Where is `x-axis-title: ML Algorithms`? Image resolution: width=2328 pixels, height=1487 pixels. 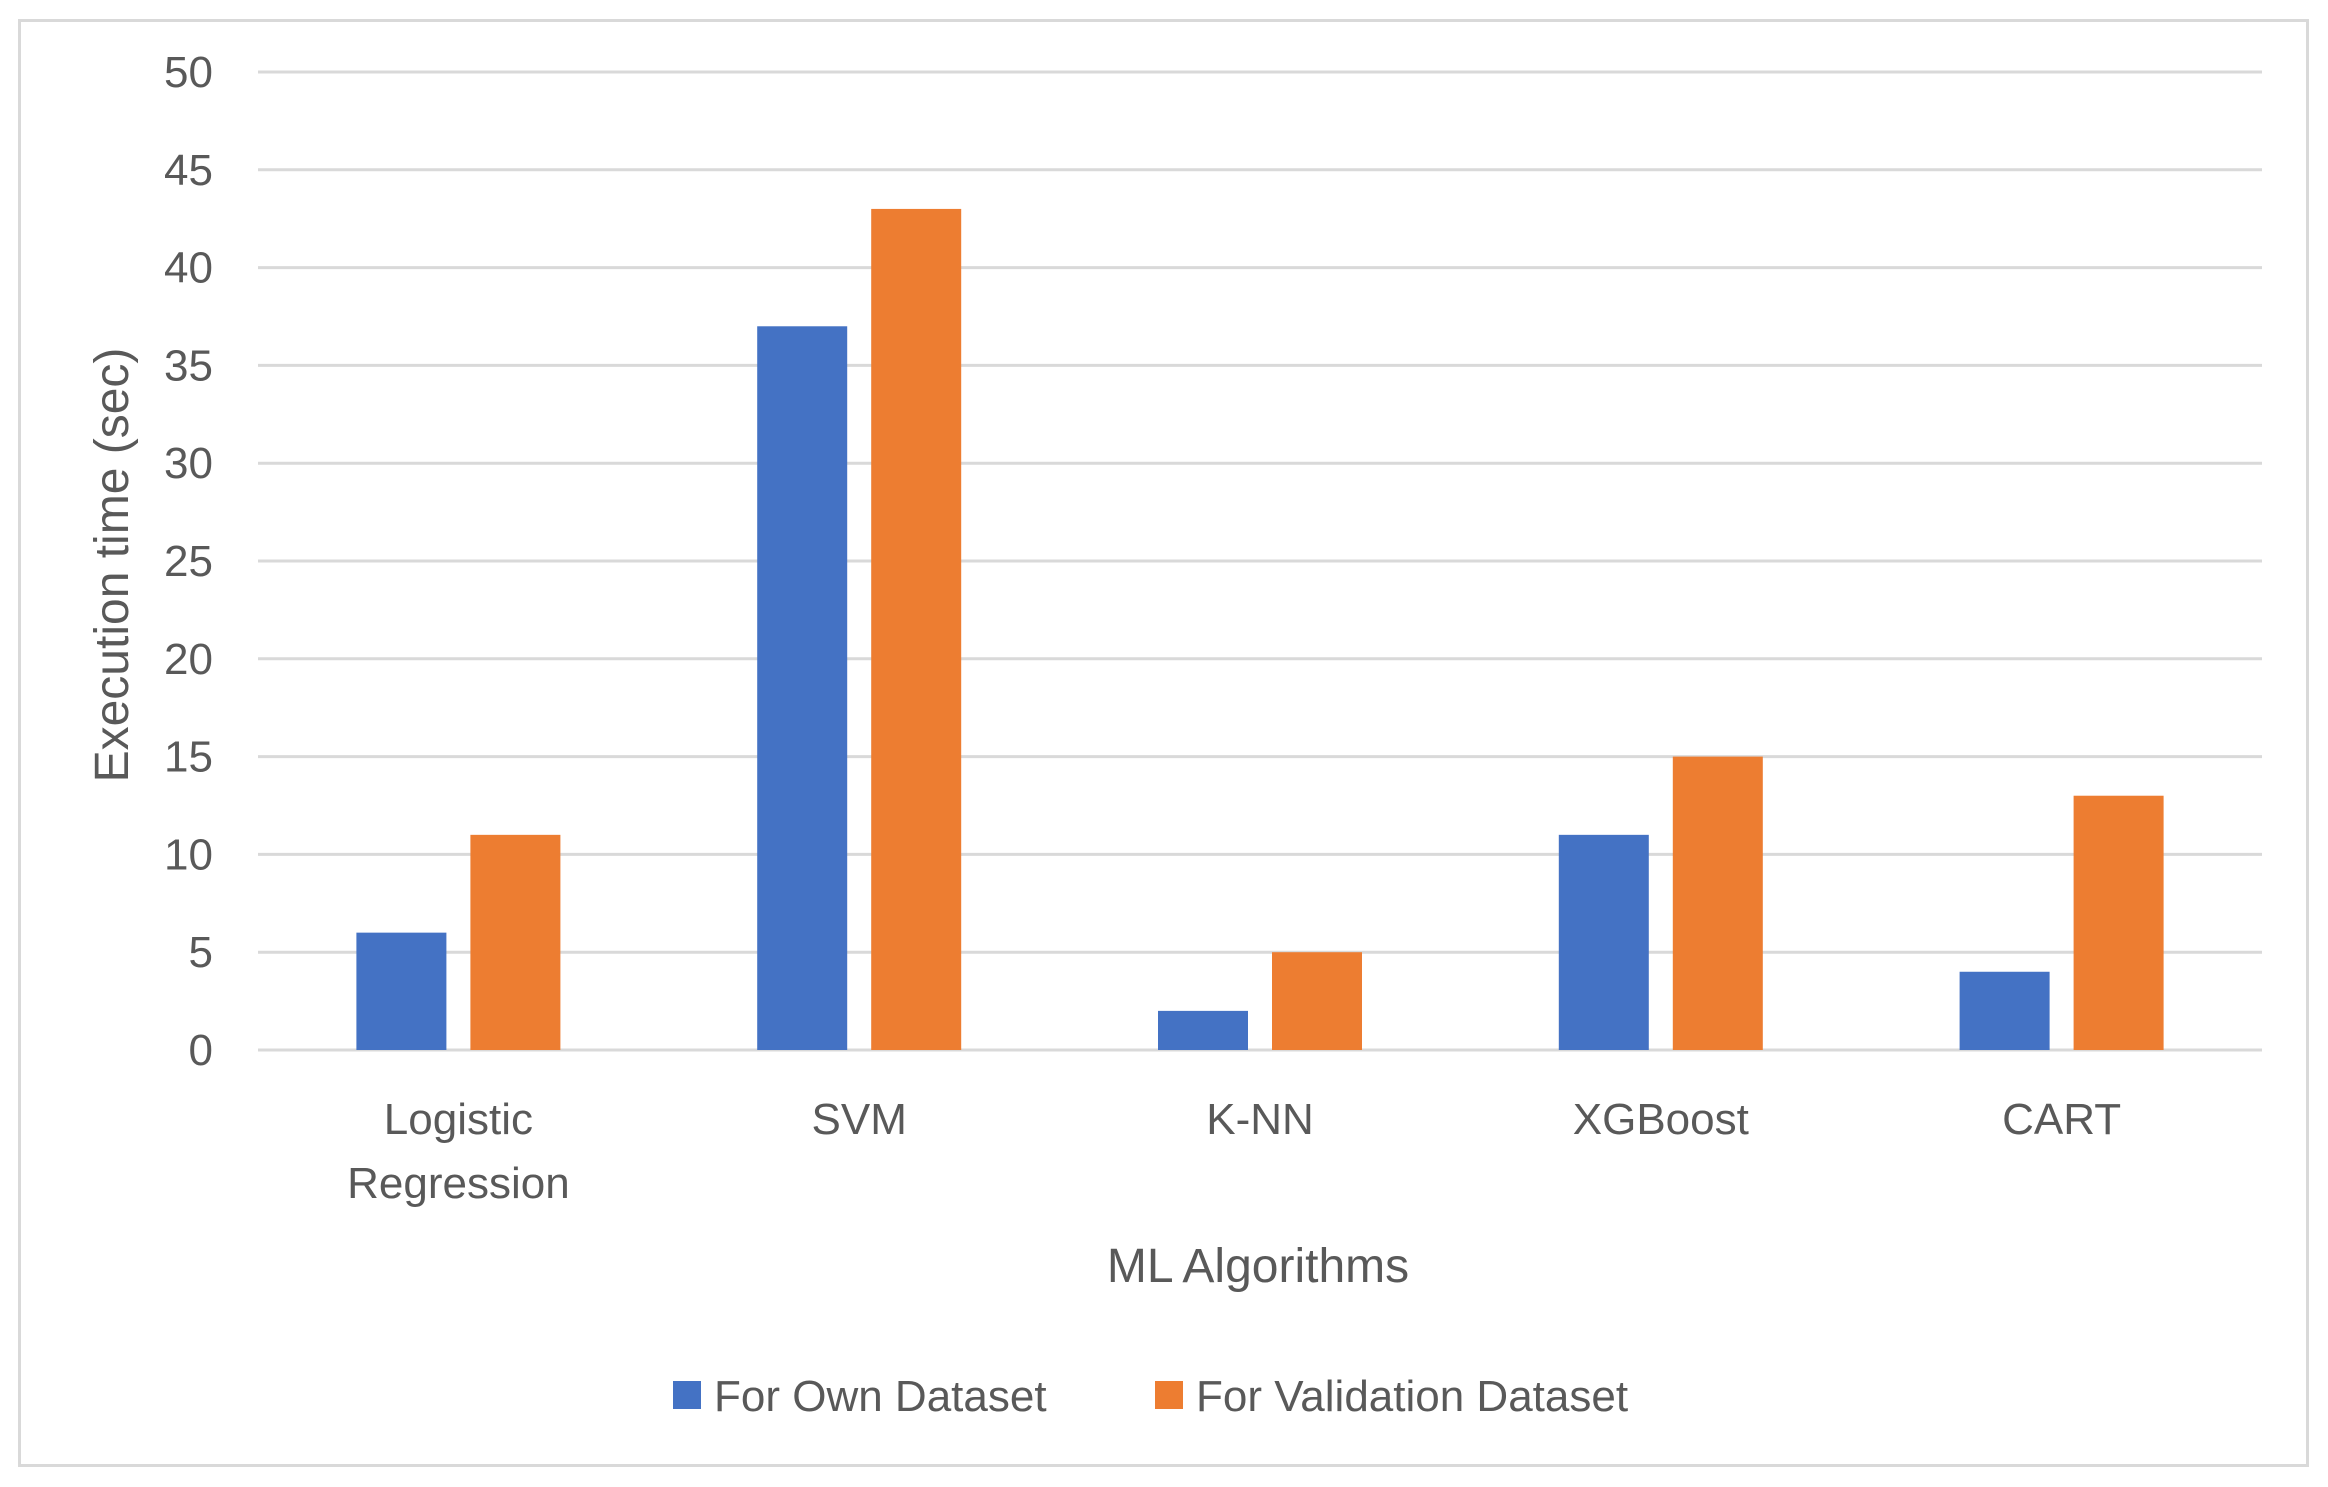
x-axis-title: ML Algorithms is located at coordinates (1258, 1266).